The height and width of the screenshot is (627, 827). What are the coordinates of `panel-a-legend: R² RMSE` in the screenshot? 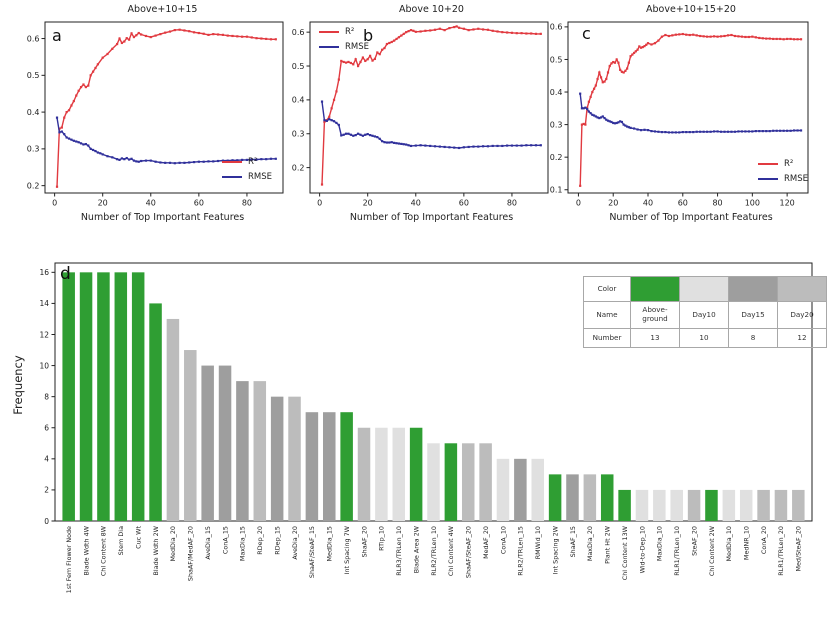 It's located at (246, 169).